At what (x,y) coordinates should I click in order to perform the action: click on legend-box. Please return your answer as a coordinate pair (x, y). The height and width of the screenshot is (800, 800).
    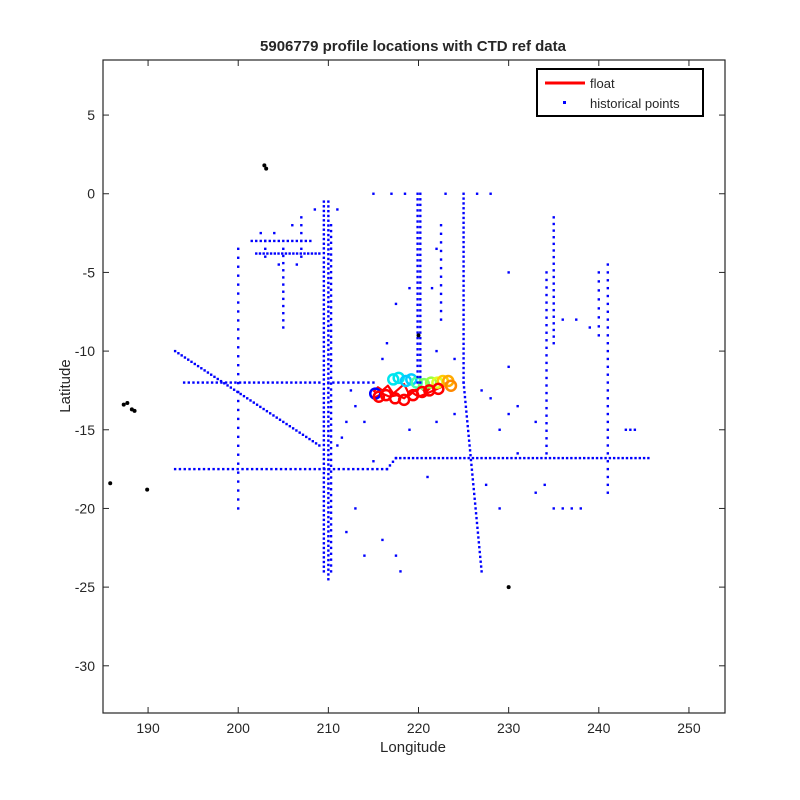
    Looking at the image, I should click on (620, 92).